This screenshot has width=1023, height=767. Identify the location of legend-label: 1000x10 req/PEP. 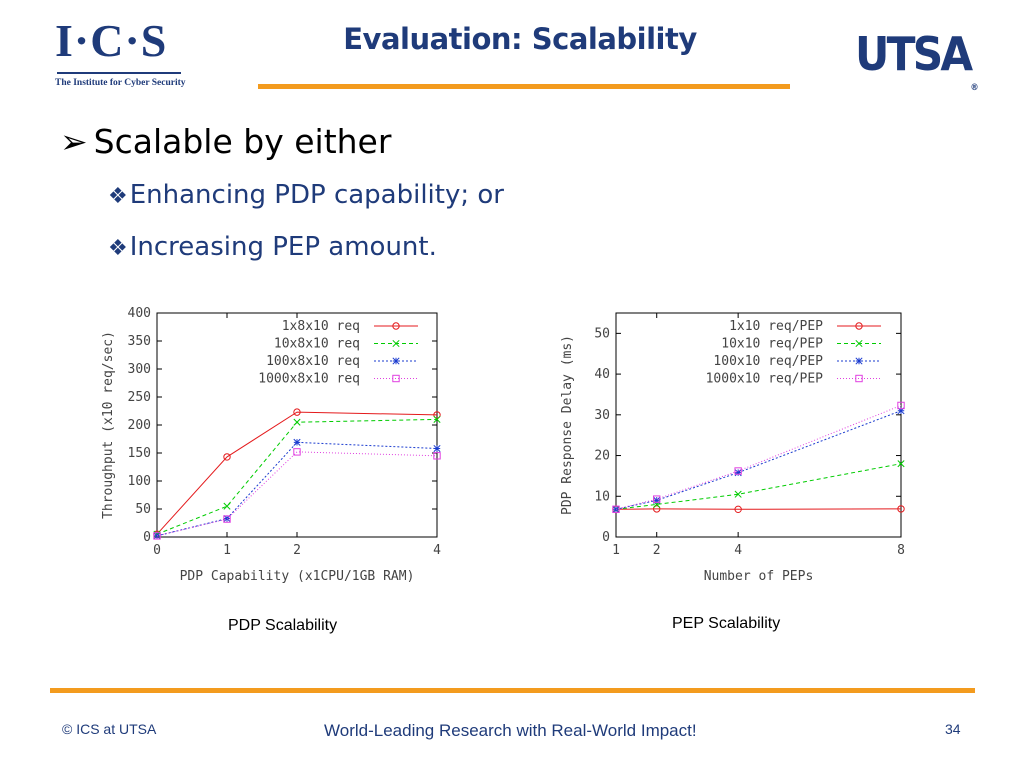
(765, 379).